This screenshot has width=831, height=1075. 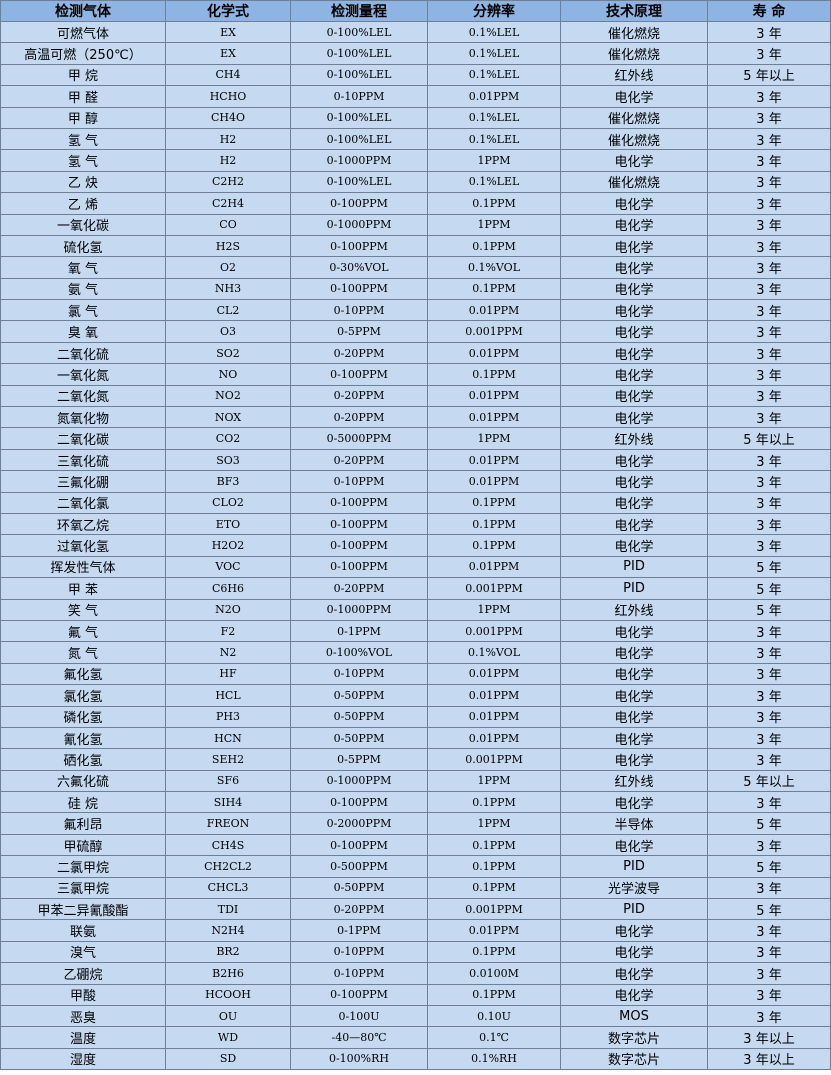 I want to click on gas-cell: 溴气, so click(x=83, y=952).